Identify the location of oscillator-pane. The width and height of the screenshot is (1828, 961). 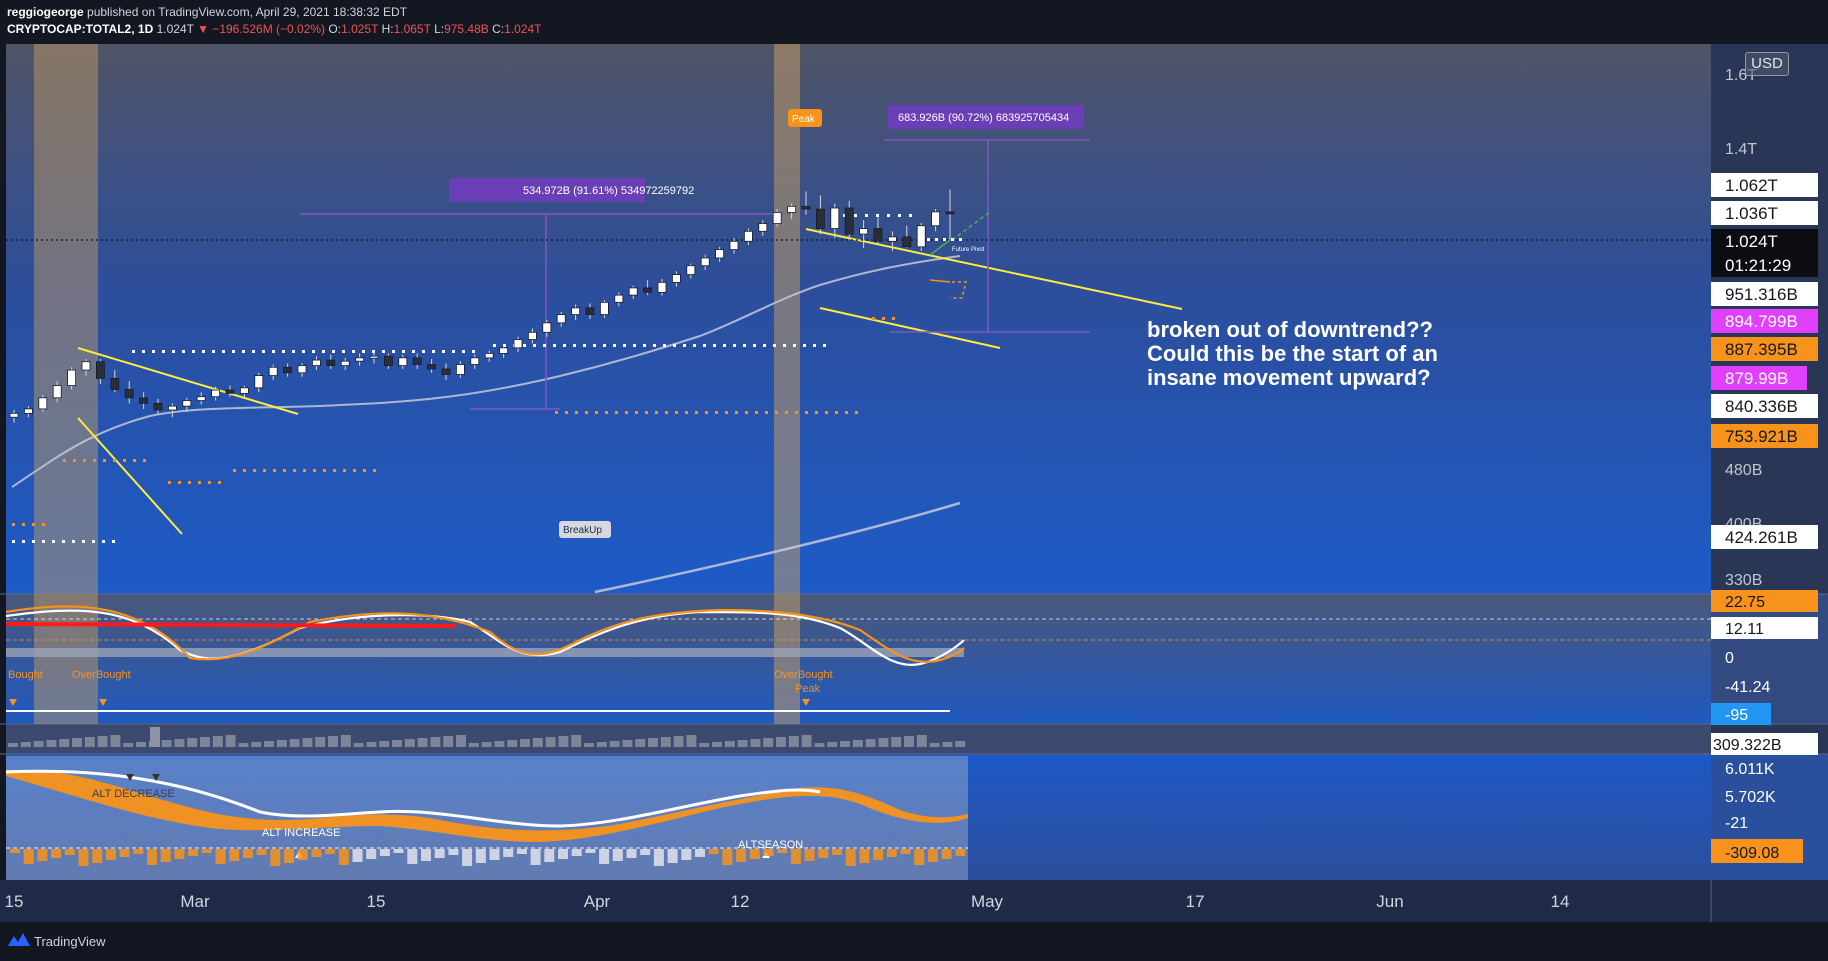
(858, 659).